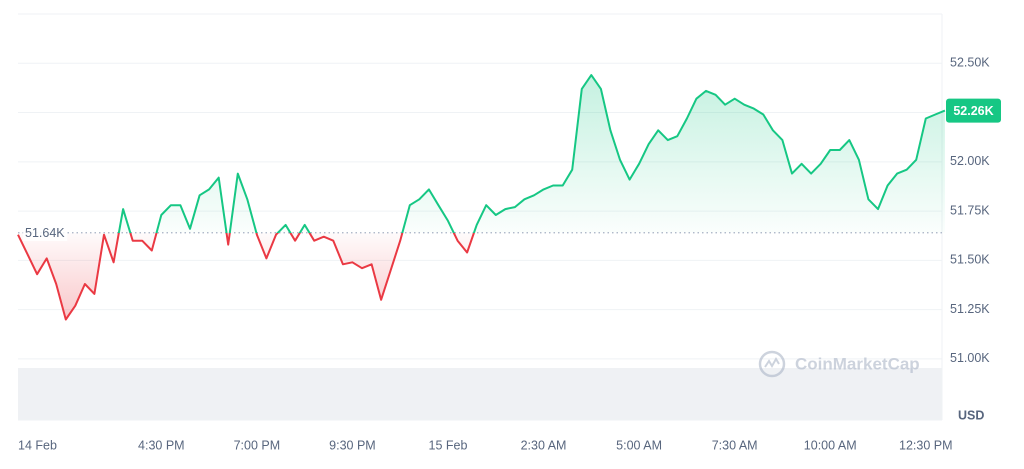 Image resolution: width=1024 pixels, height=469 pixels. Describe the element at coordinates (161, 445) in the screenshot. I see `x-tick-label: 4:30 PM` at that location.